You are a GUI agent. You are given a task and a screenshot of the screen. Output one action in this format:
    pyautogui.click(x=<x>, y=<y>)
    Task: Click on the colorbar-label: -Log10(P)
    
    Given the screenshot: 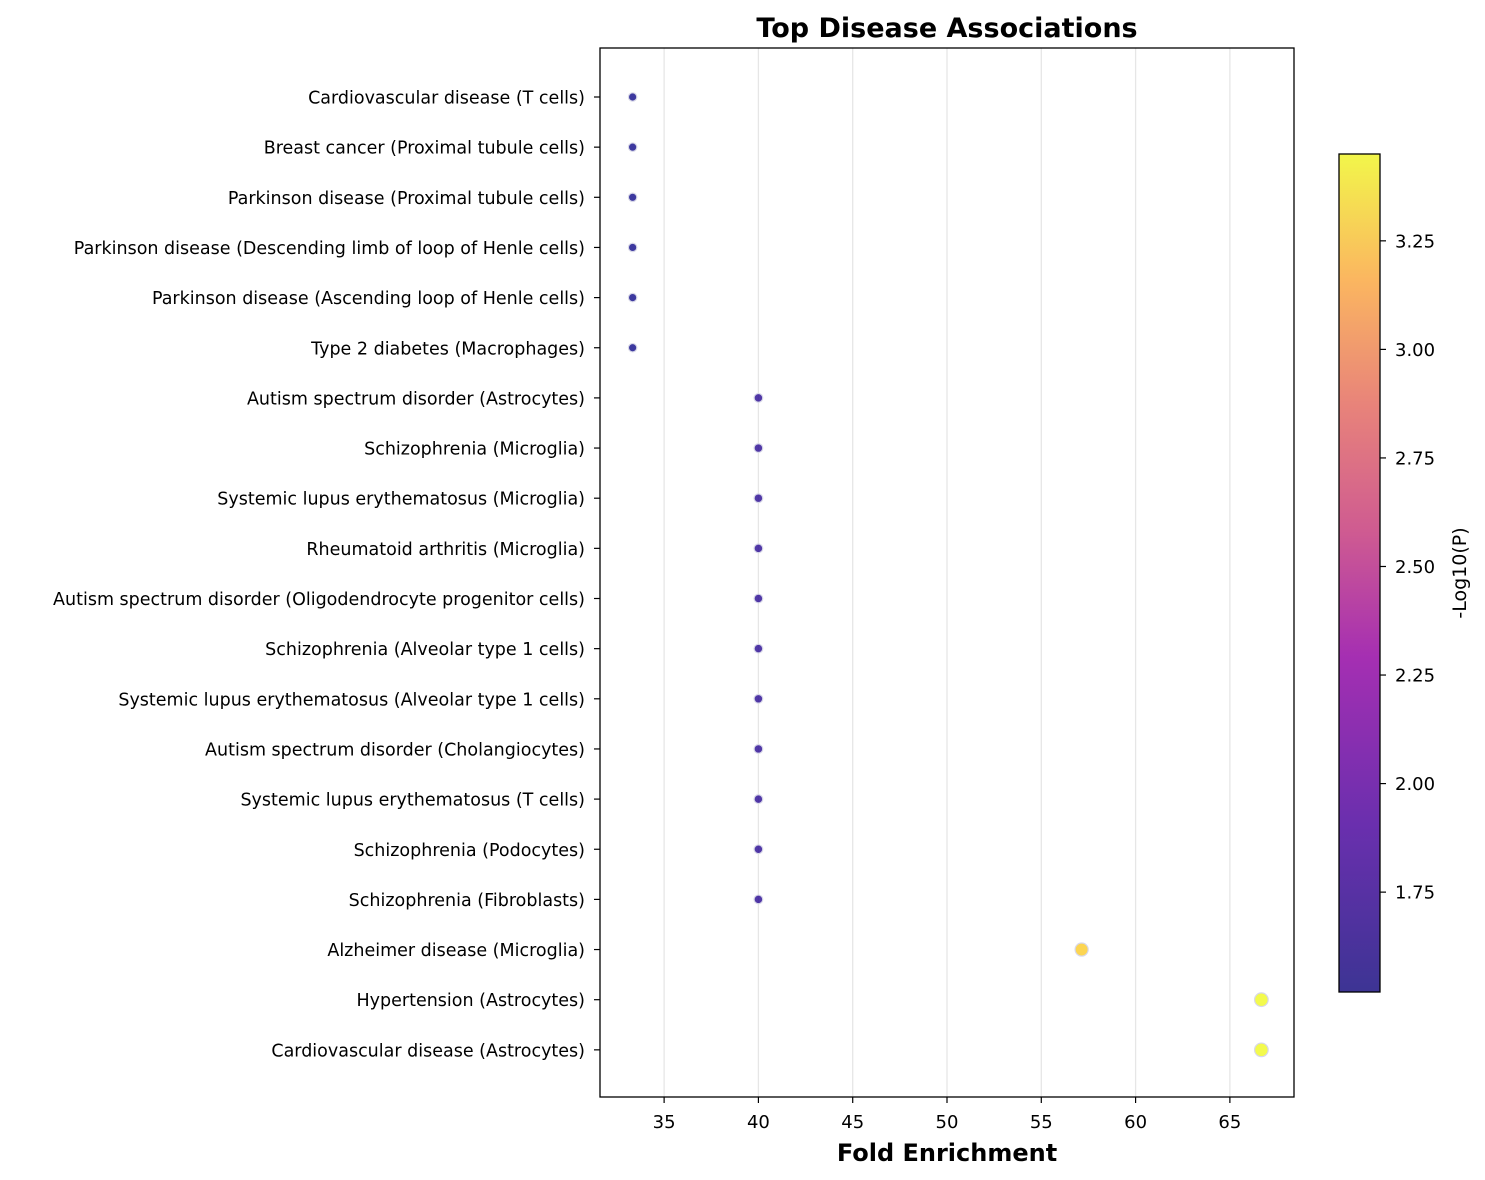 What is the action you would take?
    pyautogui.click(x=1460, y=572)
    